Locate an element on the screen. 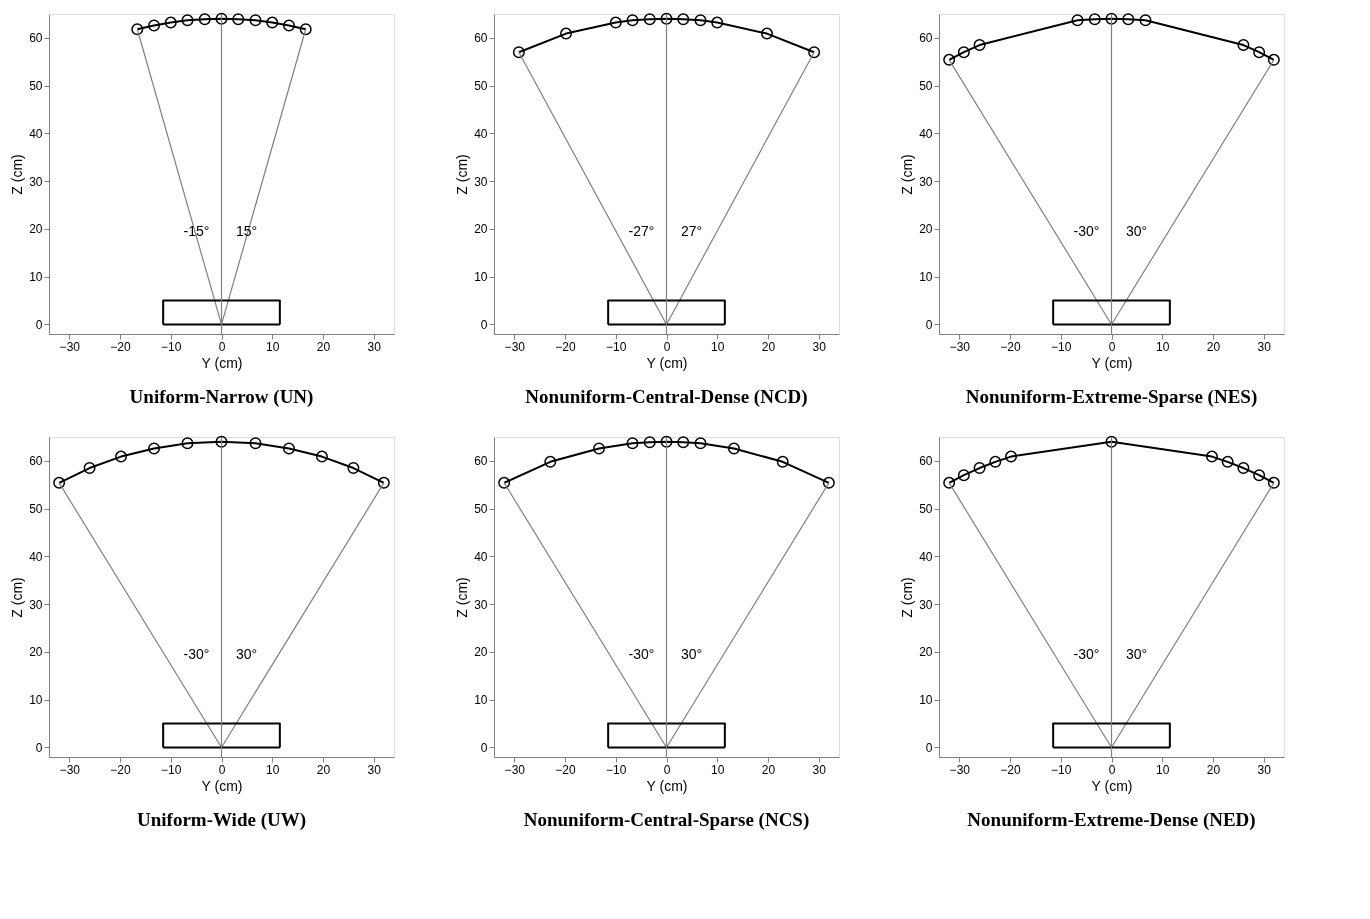 This screenshot has height=919, width=1370. annotation: 15° is located at coordinates (246, 230).